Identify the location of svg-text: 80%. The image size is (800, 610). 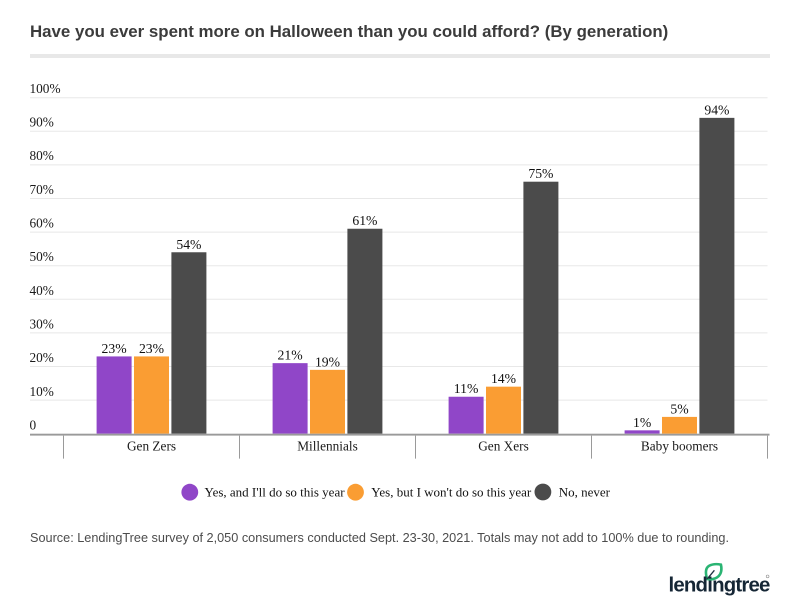
(42, 155).